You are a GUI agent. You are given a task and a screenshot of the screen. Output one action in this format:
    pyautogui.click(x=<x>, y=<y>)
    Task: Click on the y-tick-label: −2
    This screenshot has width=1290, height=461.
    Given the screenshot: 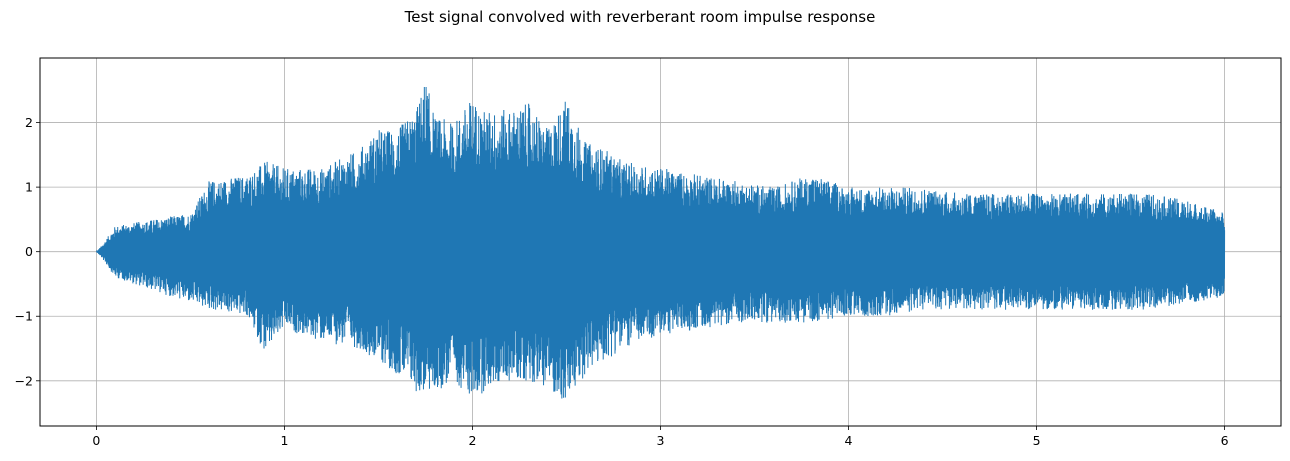 What is the action you would take?
    pyautogui.click(x=24, y=380)
    